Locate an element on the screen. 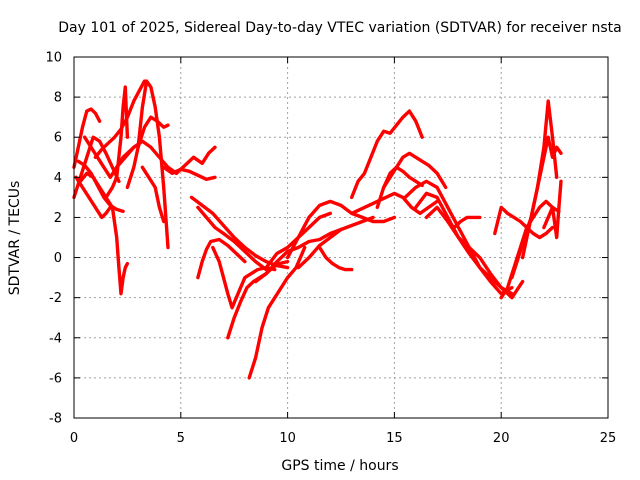 The width and height of the screenshot is (640, 480). y-tick-label: -8 is located at coordinates (55, 419).